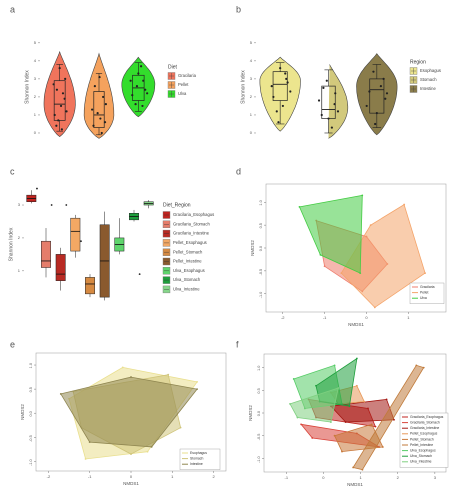  Describe the element at coordinates (251, 96) in the screenshot. I see `panel-b-ytick-label: 2` at that location.